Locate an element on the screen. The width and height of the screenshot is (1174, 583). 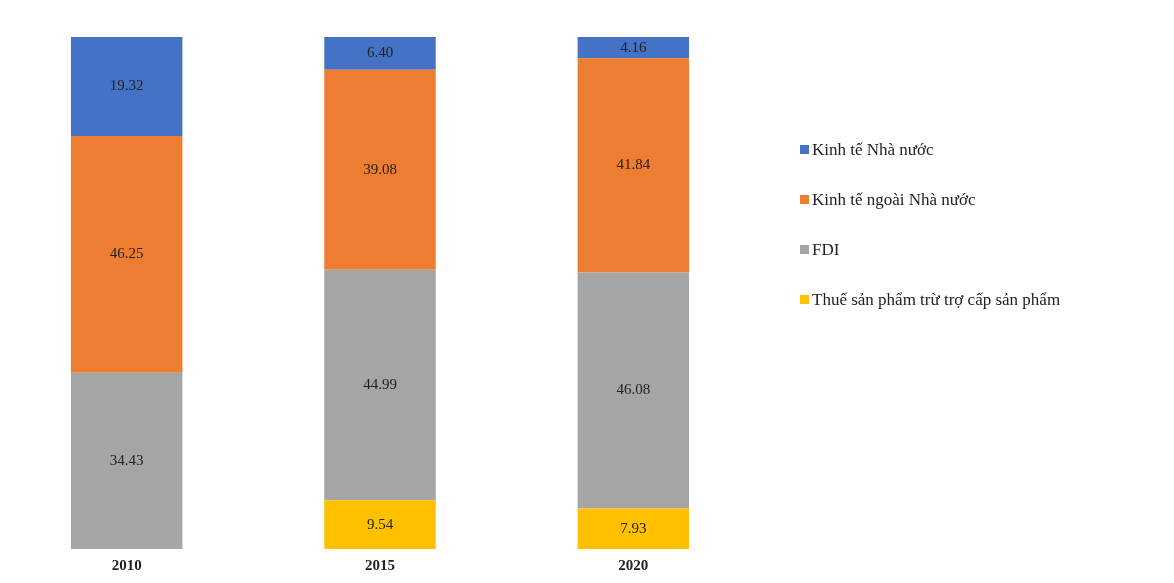
data-label: 7.93 is located at coordinates (633, 527).